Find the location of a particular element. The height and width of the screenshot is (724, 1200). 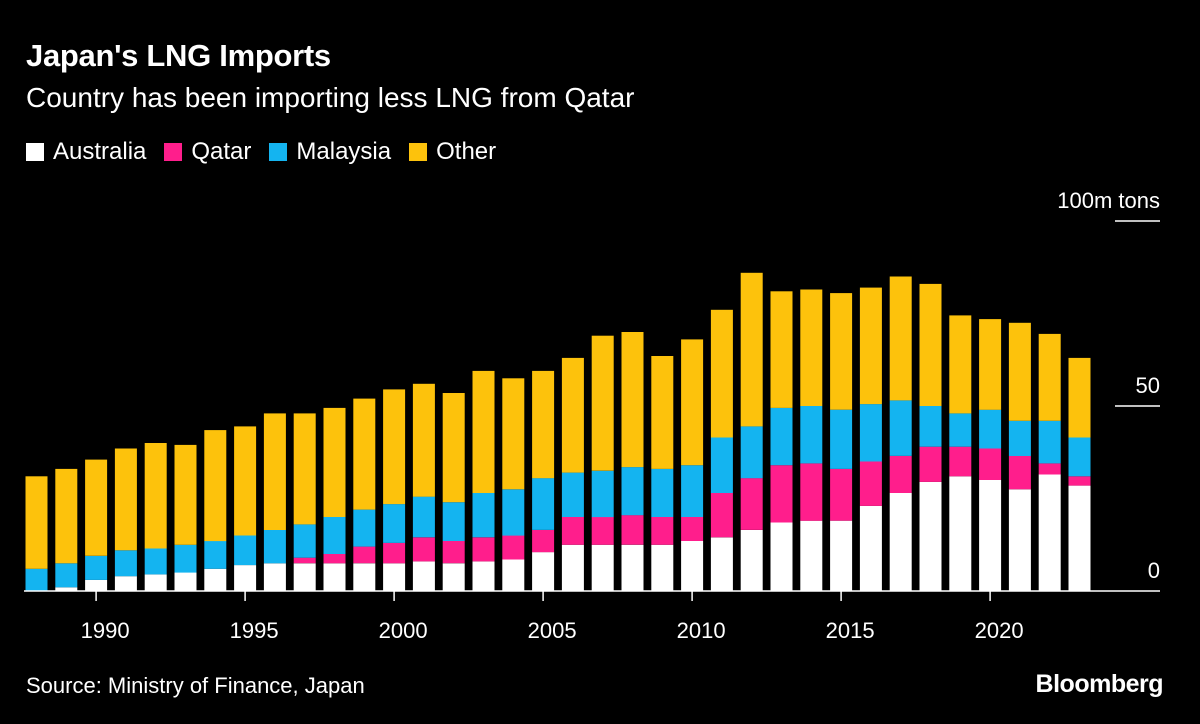

bar-malaysia-1989 is located at coordinates (66, 575).